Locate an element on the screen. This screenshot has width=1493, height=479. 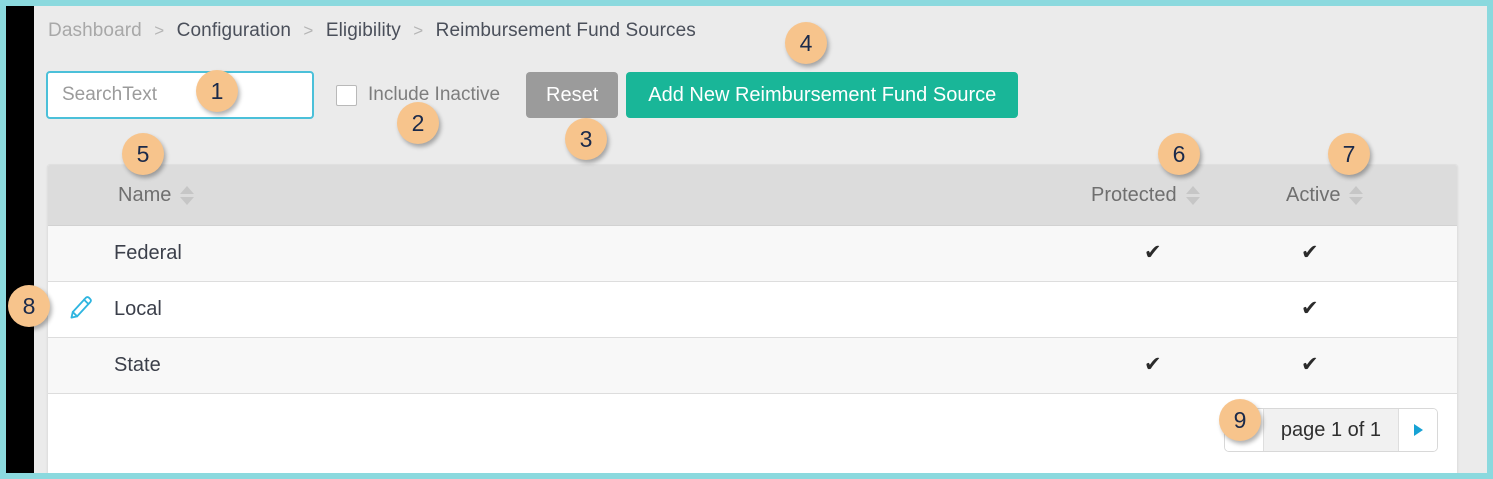
active-column-label: Active is located at coordinates (1313, 194).